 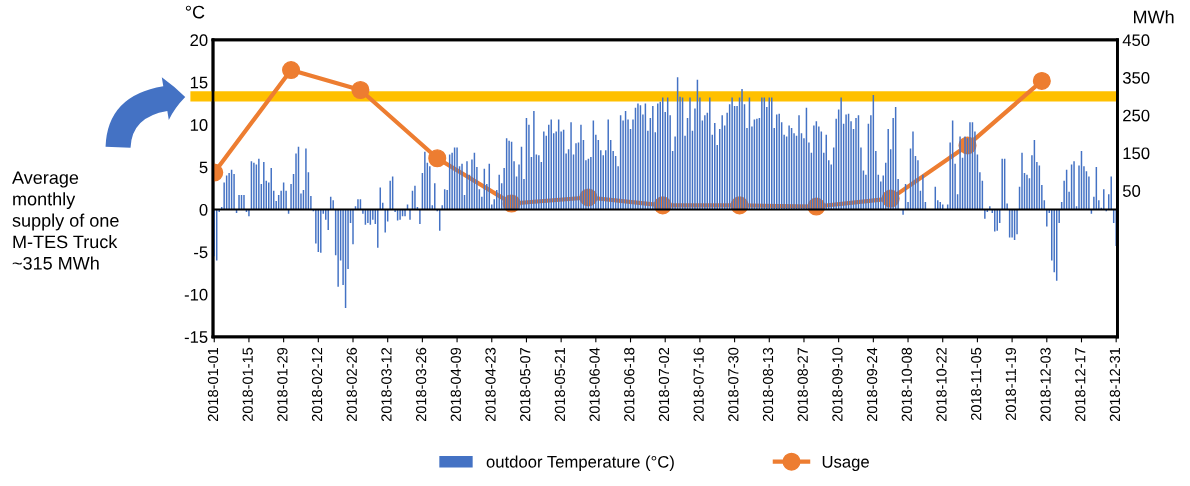 I want to click on y-tick-label: 5, so click(x=203, y=167).